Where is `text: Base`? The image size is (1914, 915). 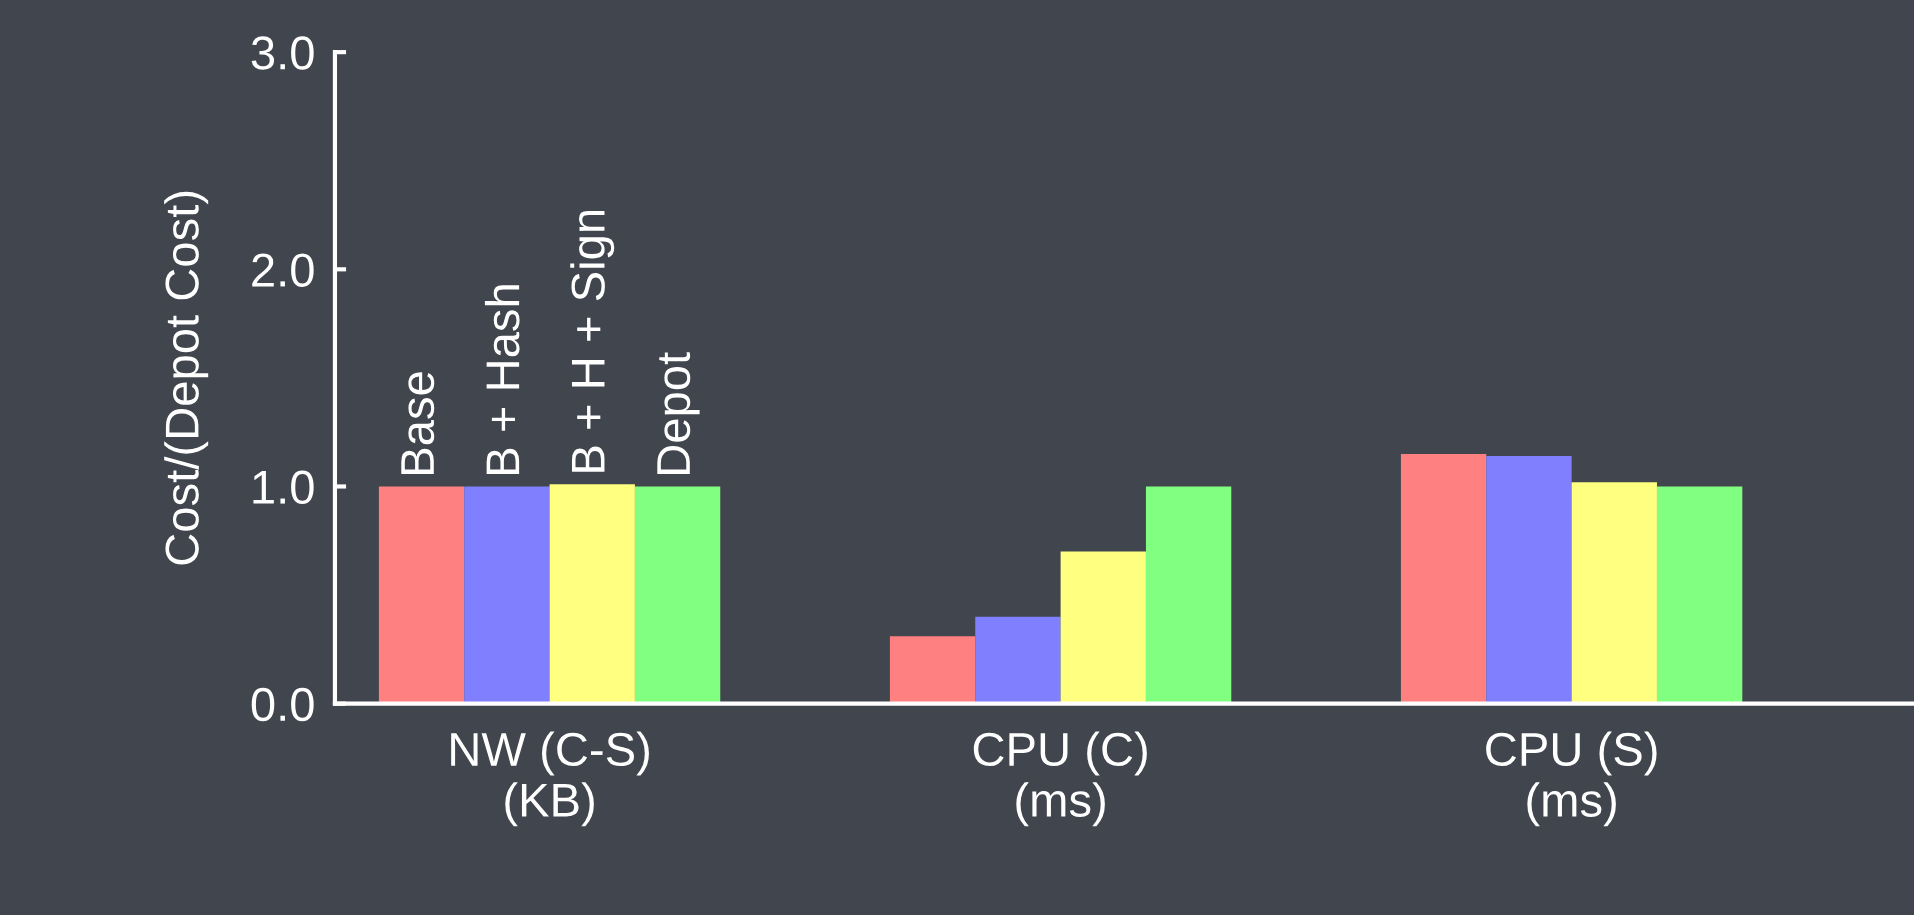
text: Base is located at coordinates (418, 423).